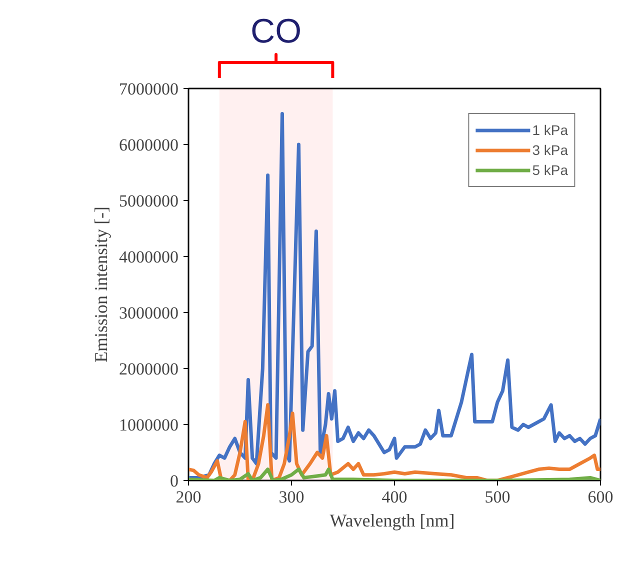 The width and height of the screenshot is (629, 585). What do you see at coordinates (601, 497) in the screenshot?
I see `x-tick-label: 600` at bounding box center [601, 497].